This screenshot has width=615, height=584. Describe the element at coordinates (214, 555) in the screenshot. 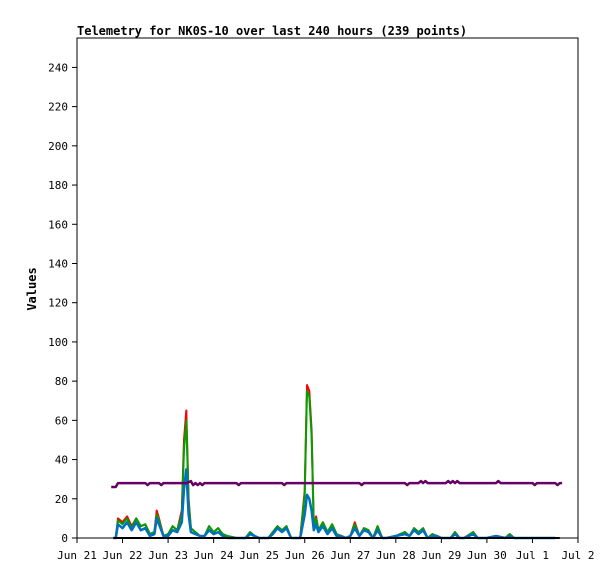

I see `x-tick-label: Jun 24` at that location.